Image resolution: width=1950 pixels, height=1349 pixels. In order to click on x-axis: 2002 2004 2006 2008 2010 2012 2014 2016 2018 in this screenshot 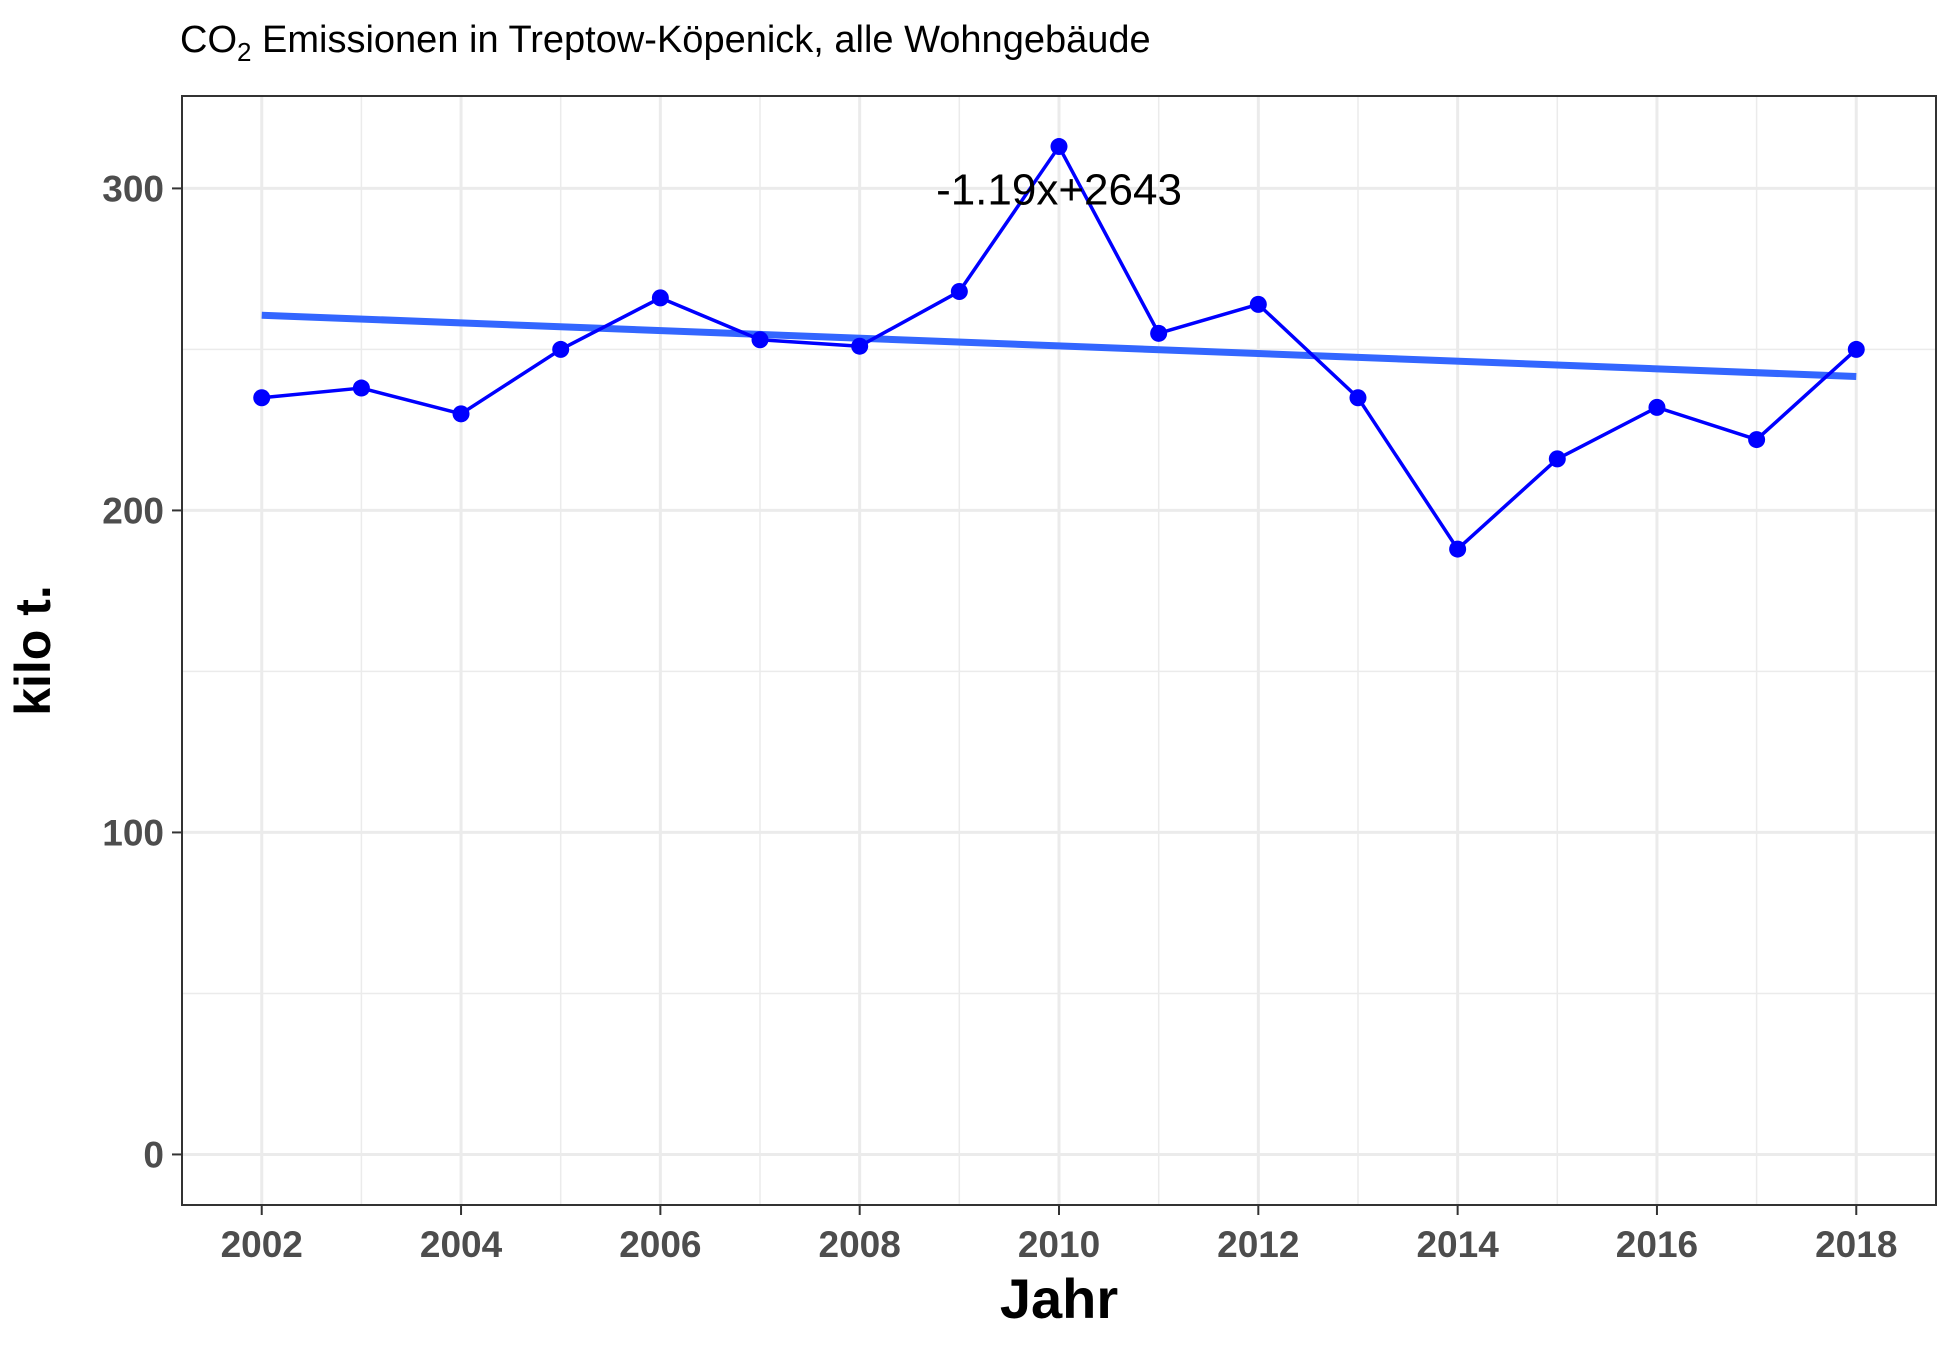, I will do `click(1059, 1235)`.